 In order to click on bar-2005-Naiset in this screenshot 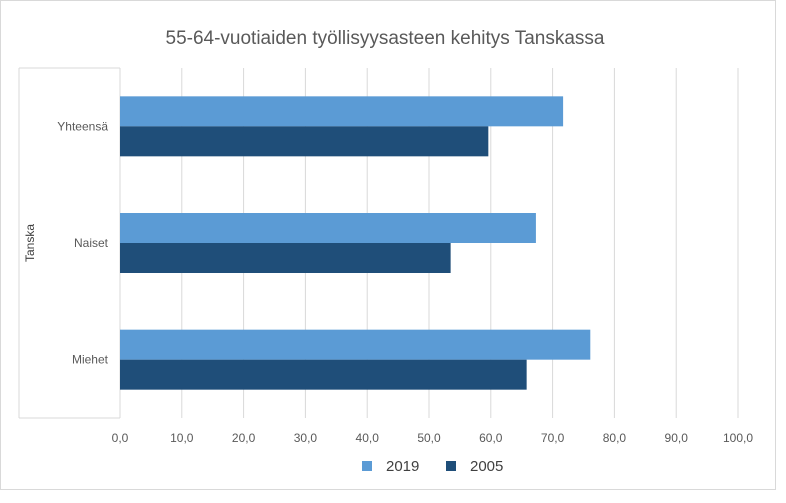, I will do `click(285, 258)`.